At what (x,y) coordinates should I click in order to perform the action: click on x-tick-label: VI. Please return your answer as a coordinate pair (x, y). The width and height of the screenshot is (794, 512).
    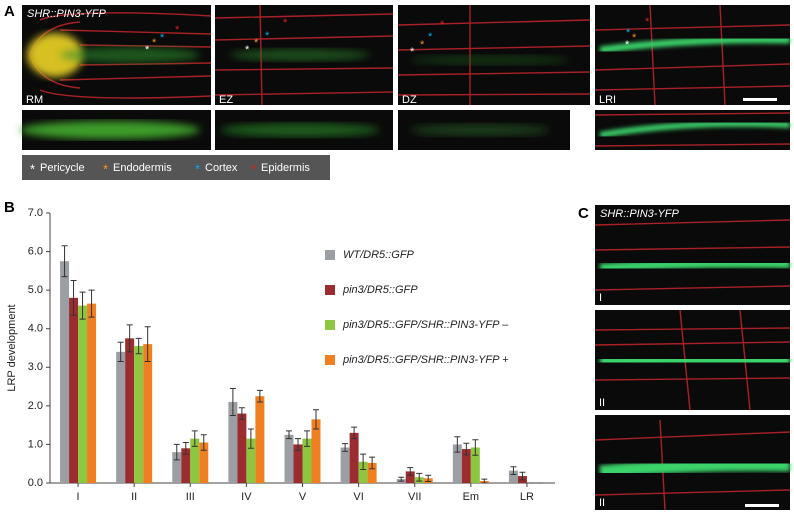
    Looking at the image, I should click on (358, 497).